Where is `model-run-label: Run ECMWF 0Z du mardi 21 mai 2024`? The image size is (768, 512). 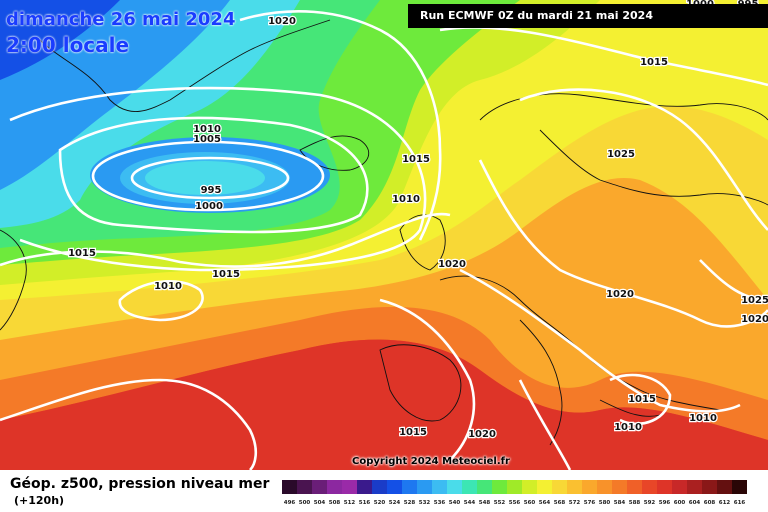
model-run-label: Run ECMWF 0Z du mardi 21 mai 2024 is located at coordinates (588, 16).